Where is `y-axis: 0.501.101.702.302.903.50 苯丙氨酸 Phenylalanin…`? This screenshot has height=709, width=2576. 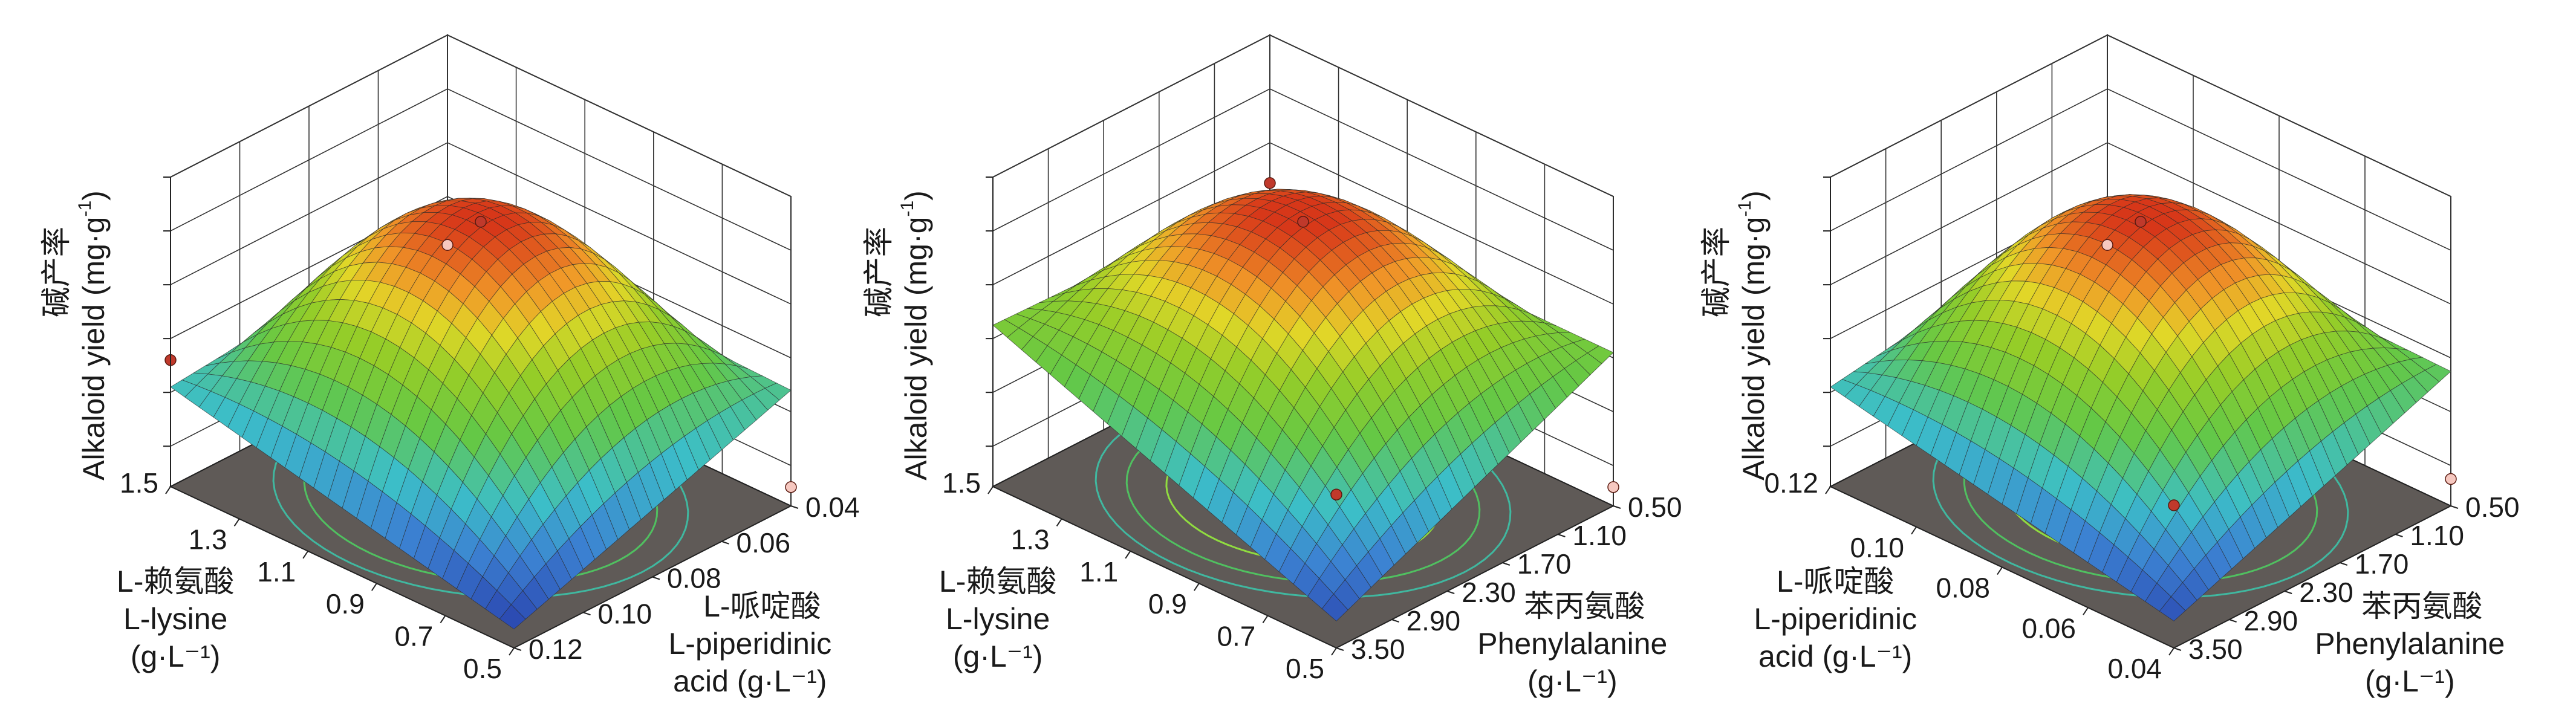
y-axis: 0.501.101.702.302.903.50 苯丙氨酸 Phenylalanin… is located at coordinates (2346, 595).